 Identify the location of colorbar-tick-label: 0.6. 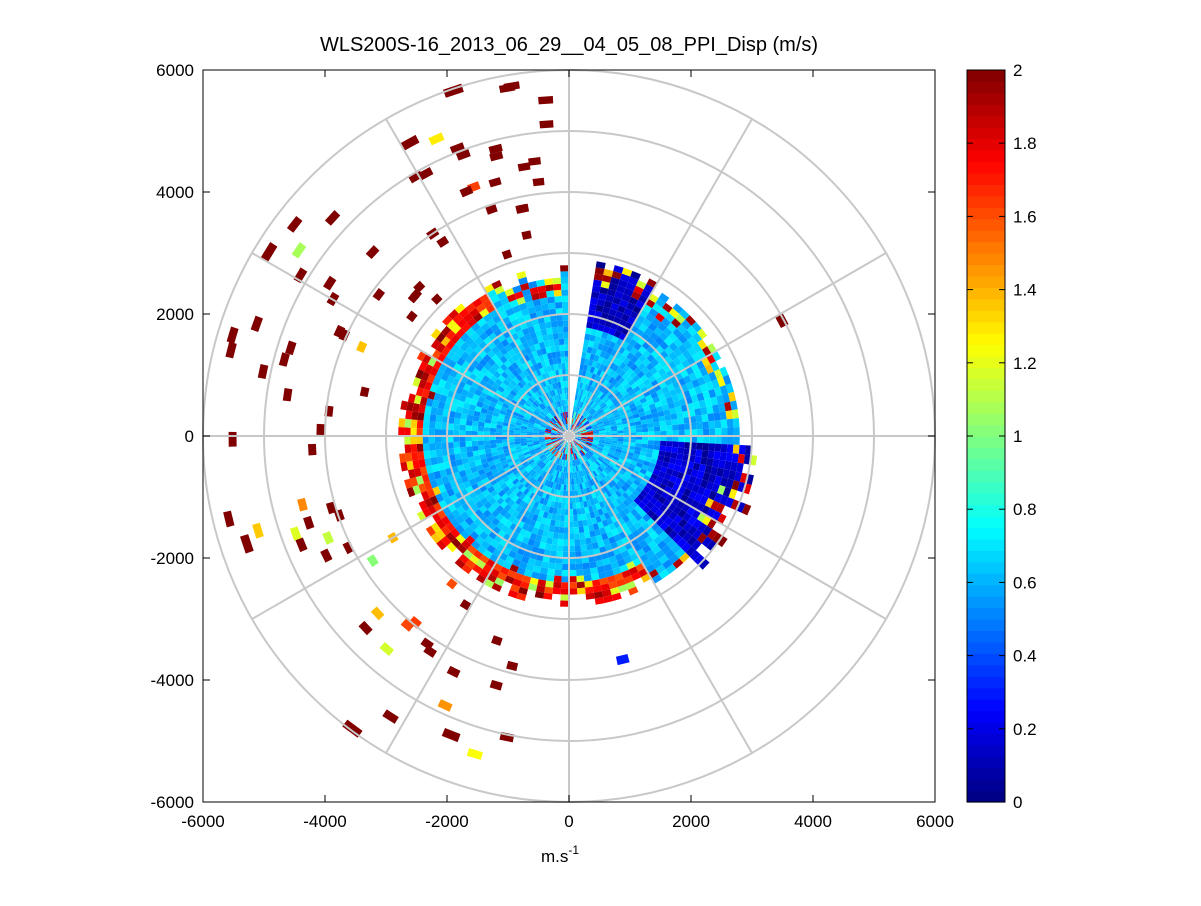
(1025, 582).